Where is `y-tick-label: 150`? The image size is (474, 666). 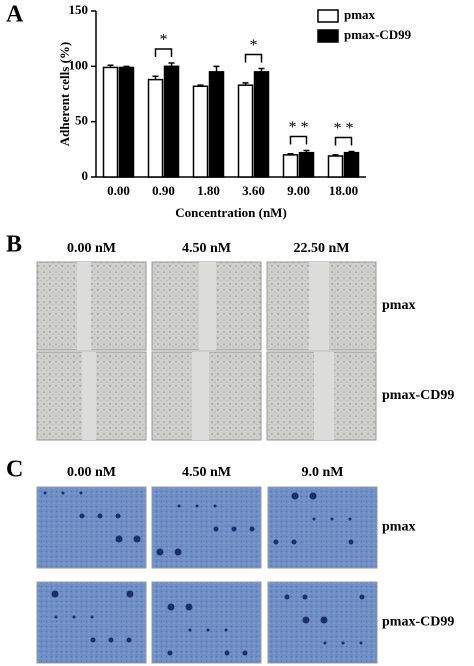
y-tick-label: 150 is located at coordinates (79, 9).